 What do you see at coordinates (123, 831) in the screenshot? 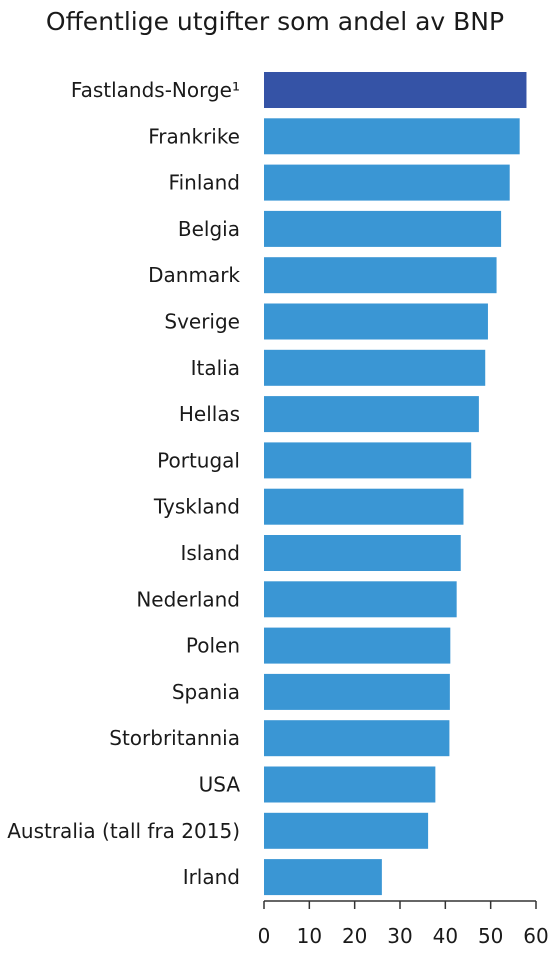
I see `category-label: Australia (tall fra 2015)` at bounding box center [123, 831].